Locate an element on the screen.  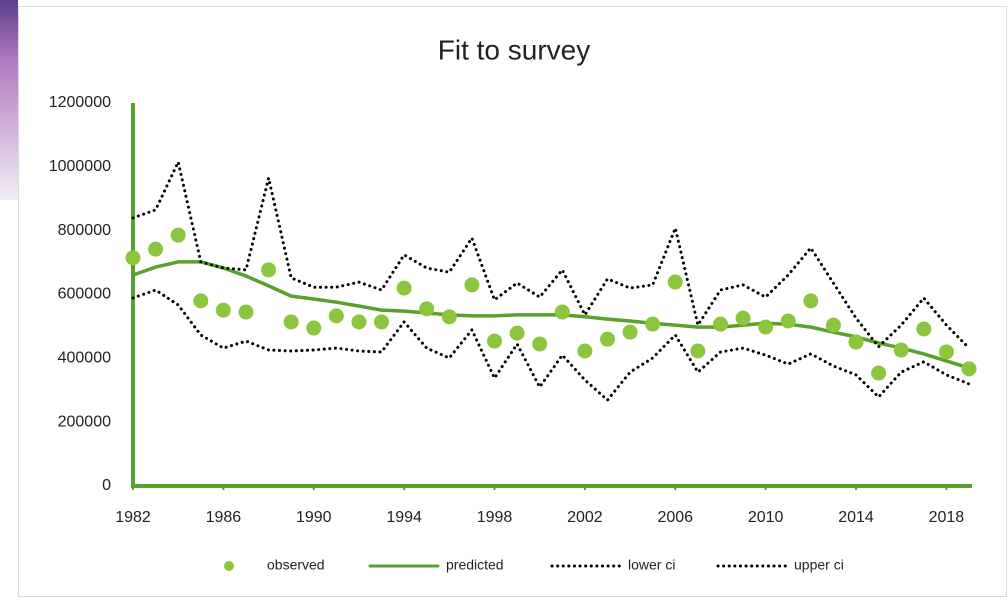
x-tick-label: 2006 is located at coordinates (675, 517).